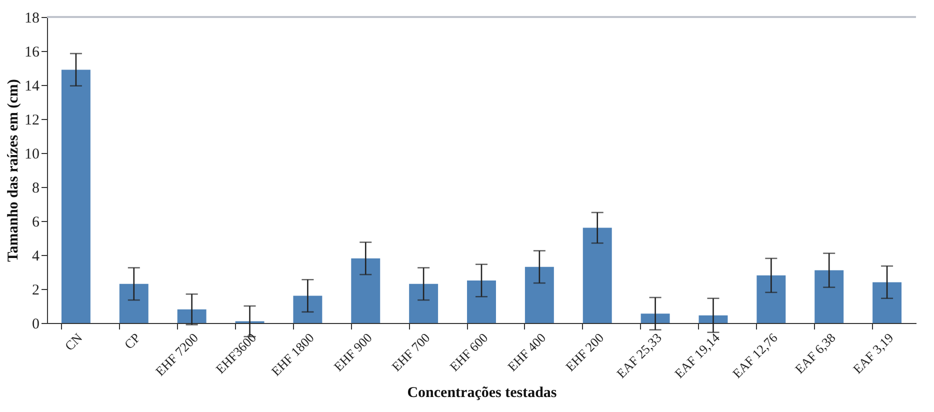  What do you see at coordinates (32, 154) in the screenshot?
I see `y-tick-label: 10` at bounding box center [32, 154].